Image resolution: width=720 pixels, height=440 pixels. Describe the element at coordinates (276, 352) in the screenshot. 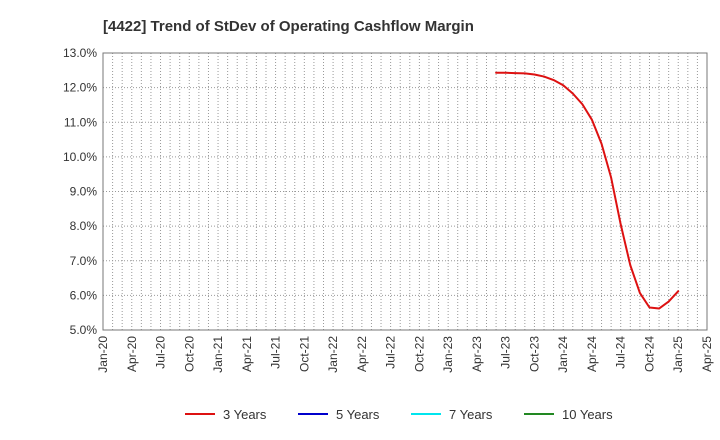

I see `x-tick-label: Jul-21` at that location.